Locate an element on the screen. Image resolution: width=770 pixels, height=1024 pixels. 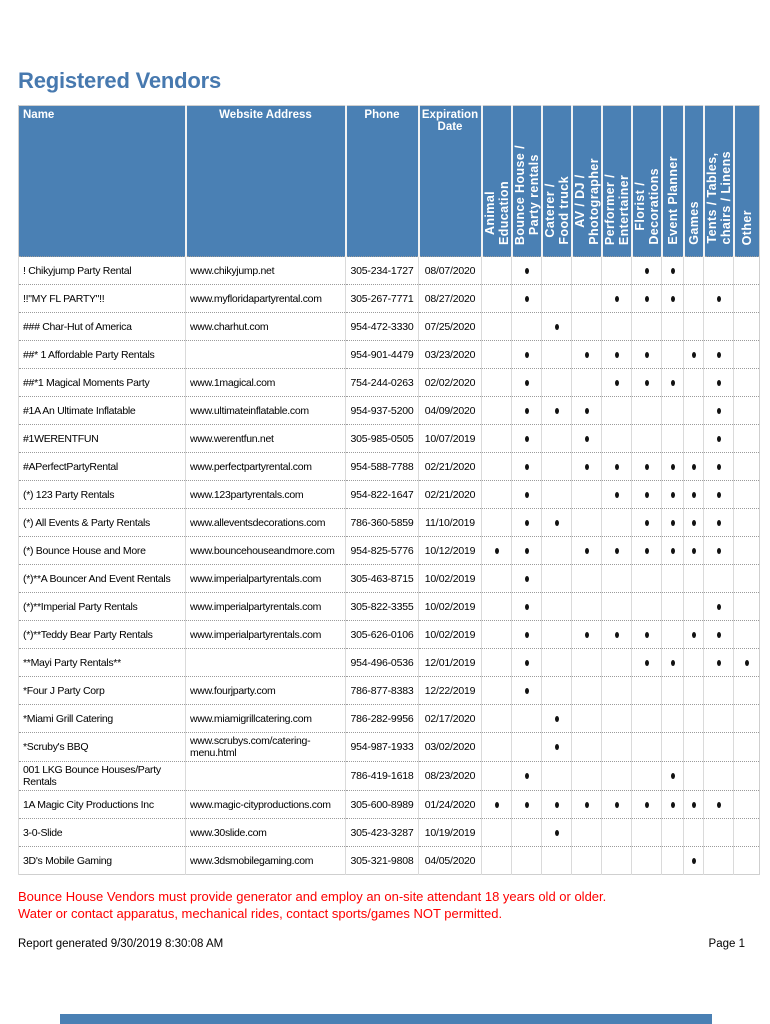
phone-cell: 954-496-0536 is located at coordinates (382, 662).